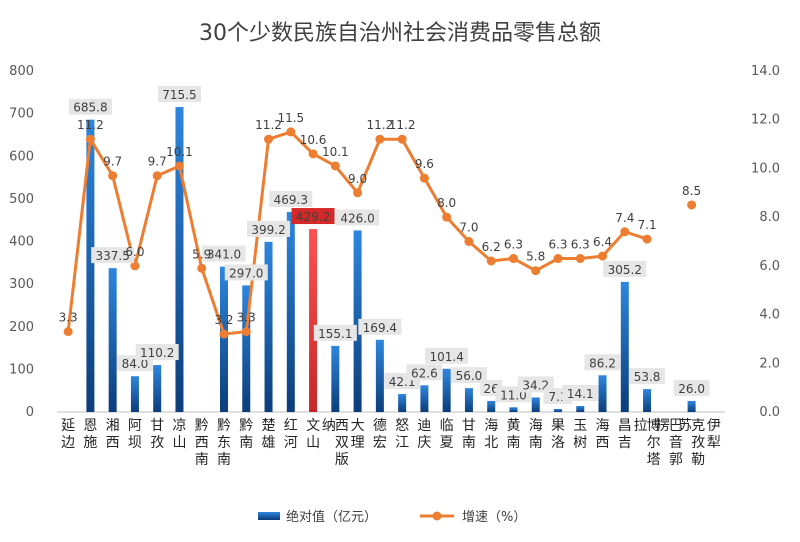 The height and width of the screenshot is (542, 800). Describe the element at coordinates (424, 164) in the screenshot. I see `line-label-16: 9.6` at that location.